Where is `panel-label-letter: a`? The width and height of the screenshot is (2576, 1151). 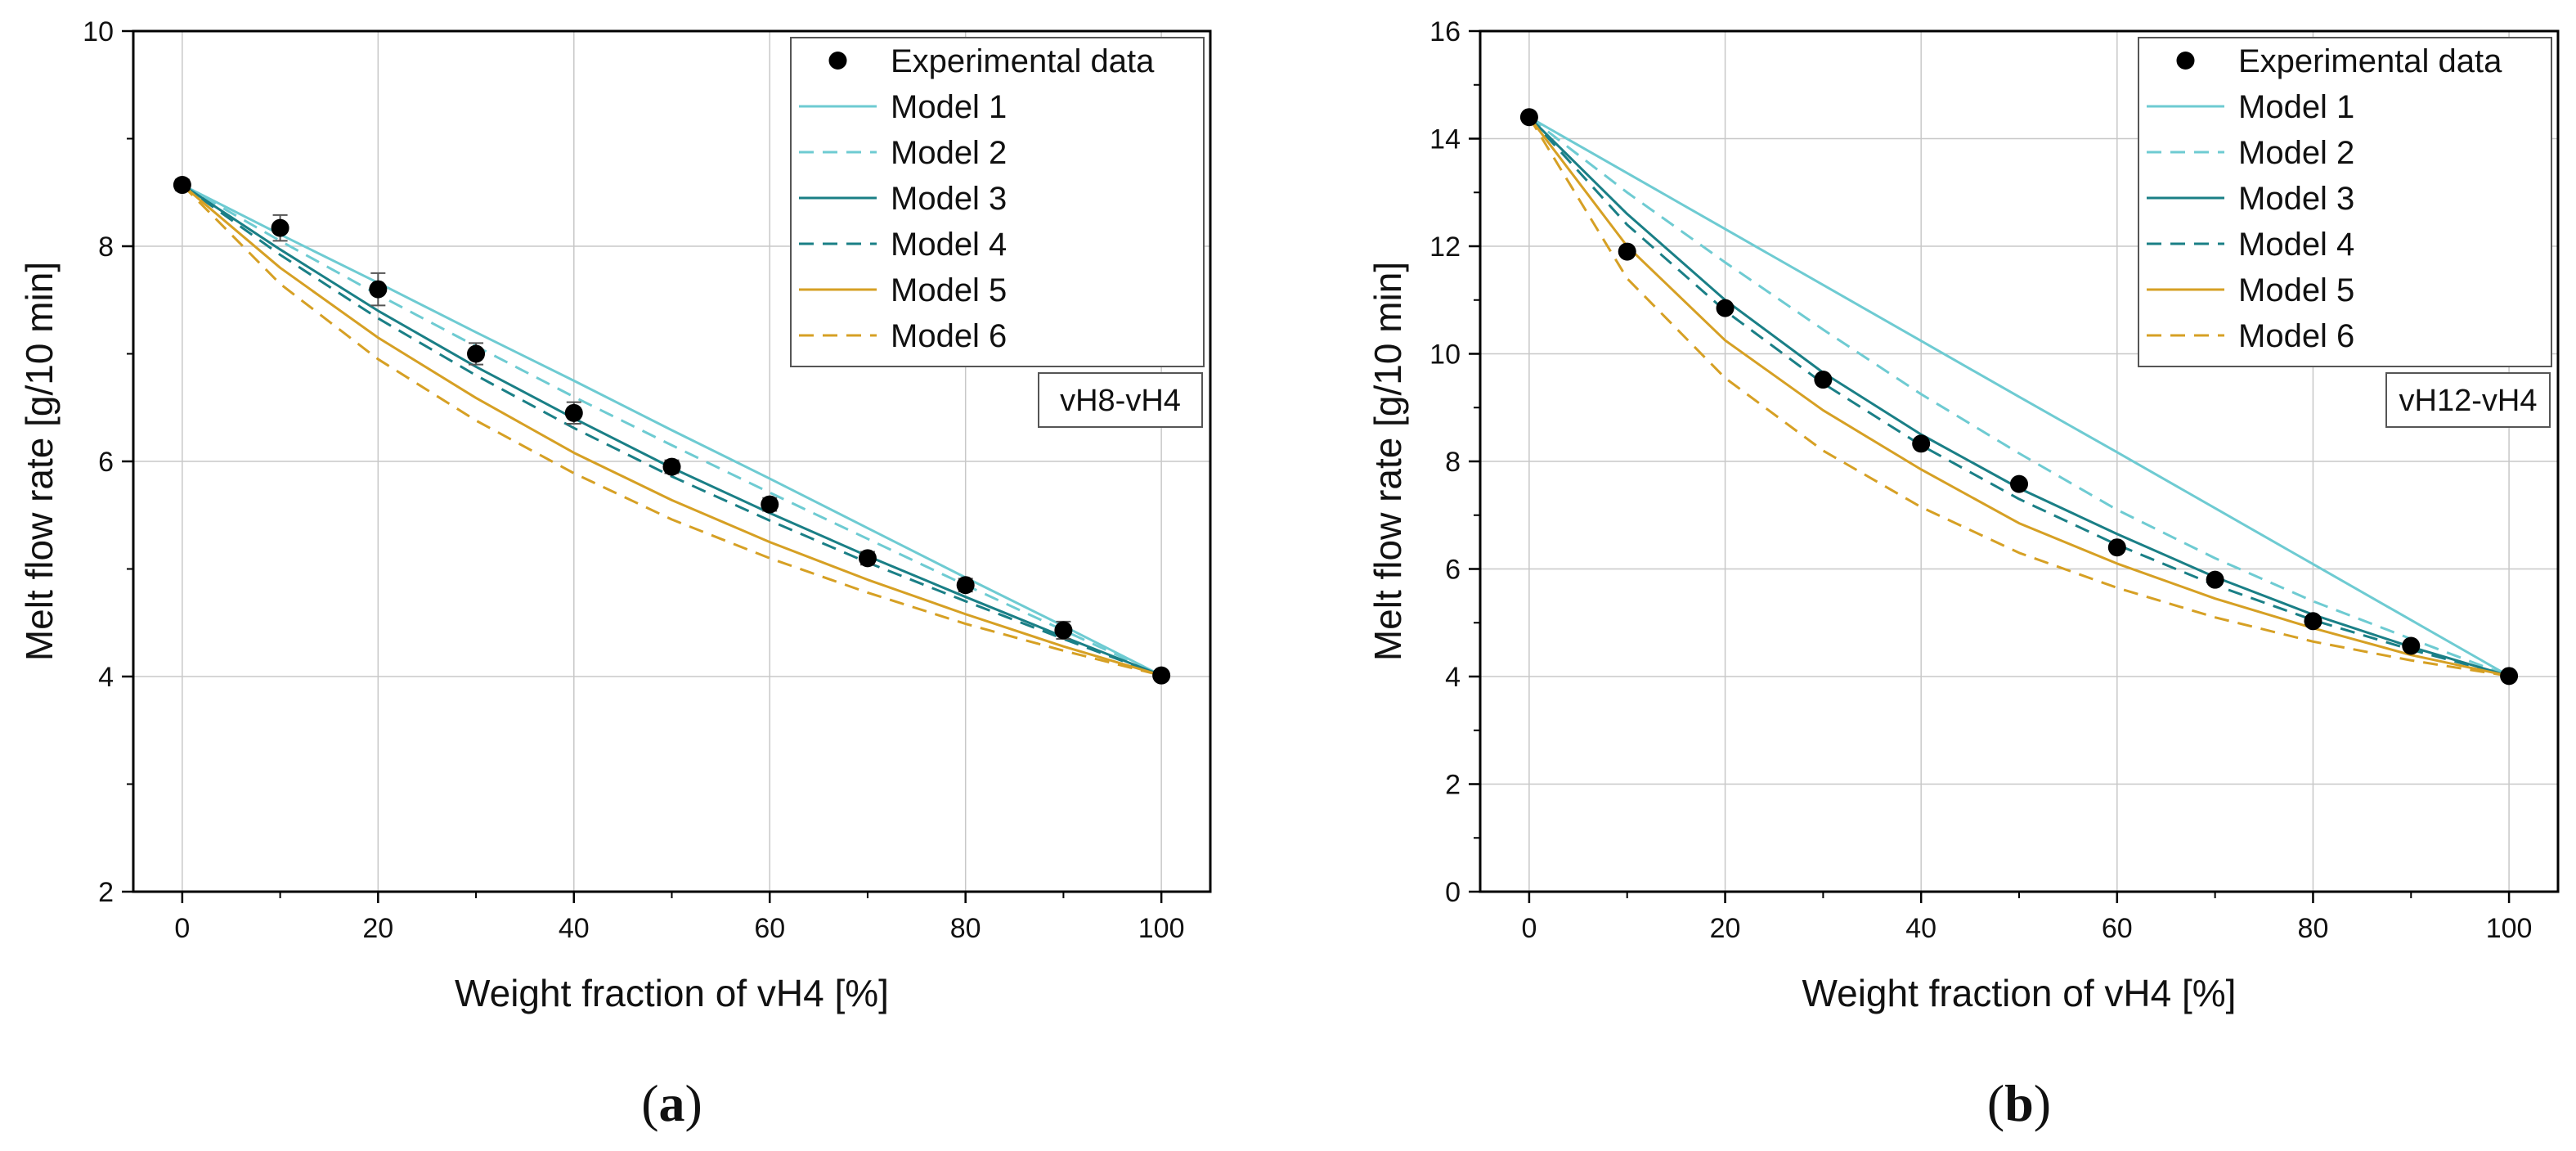 panel-label-letter: a is located at coordinates (672, 1103).